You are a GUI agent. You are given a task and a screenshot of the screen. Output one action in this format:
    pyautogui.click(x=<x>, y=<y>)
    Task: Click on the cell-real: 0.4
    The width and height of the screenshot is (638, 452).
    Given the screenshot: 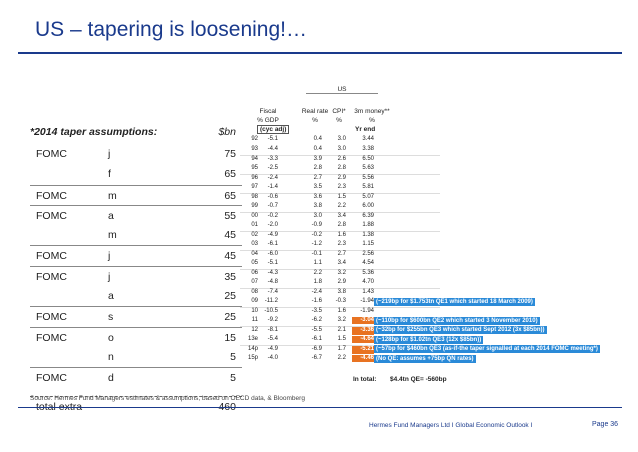 What is the action you would take?
    pyautogui.click(x=317, y=148)
    